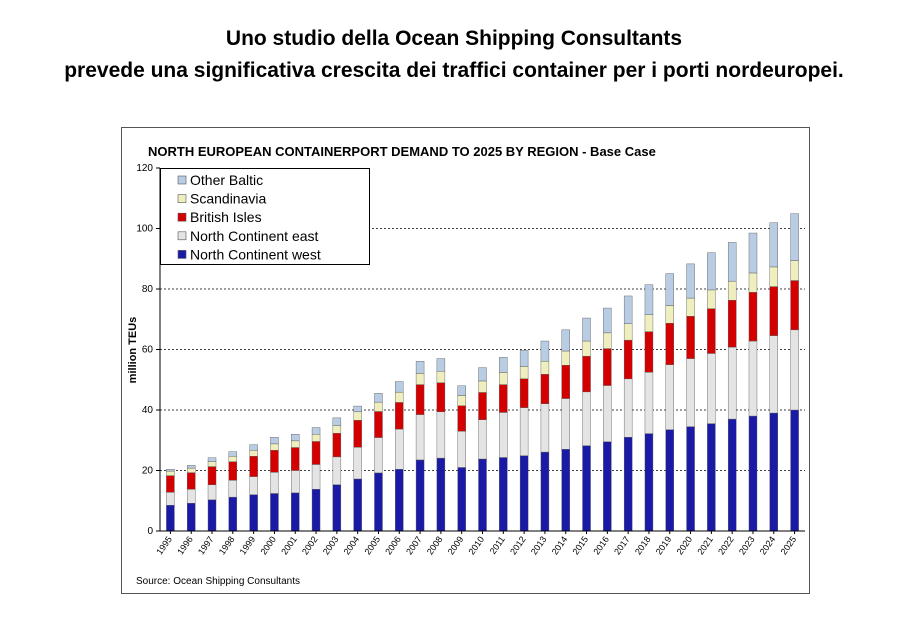 The image size is (908, 633). I want to click on bar-segment-scandinavia-2000, so click(274, 447).